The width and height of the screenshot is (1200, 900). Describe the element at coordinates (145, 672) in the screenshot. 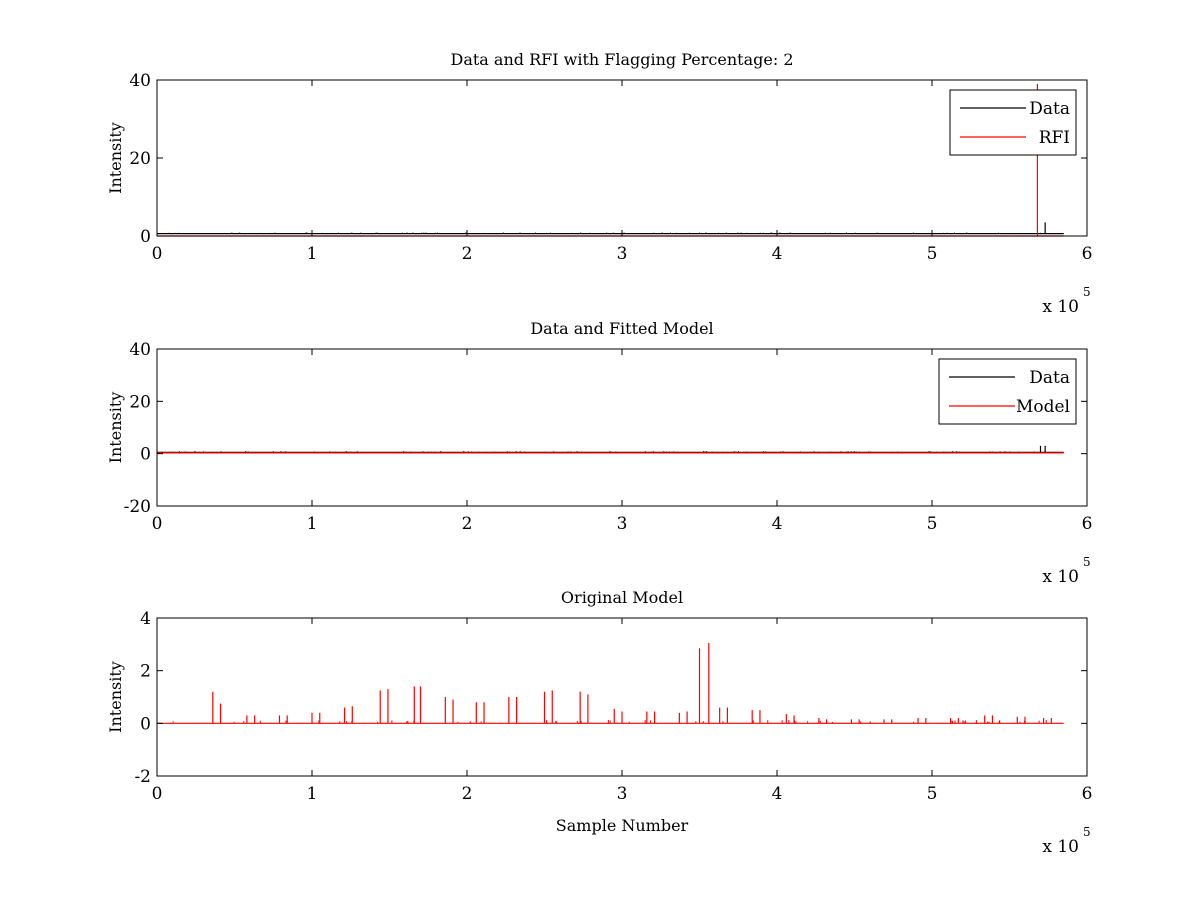

I see `y-tick-label: 2` at that location.